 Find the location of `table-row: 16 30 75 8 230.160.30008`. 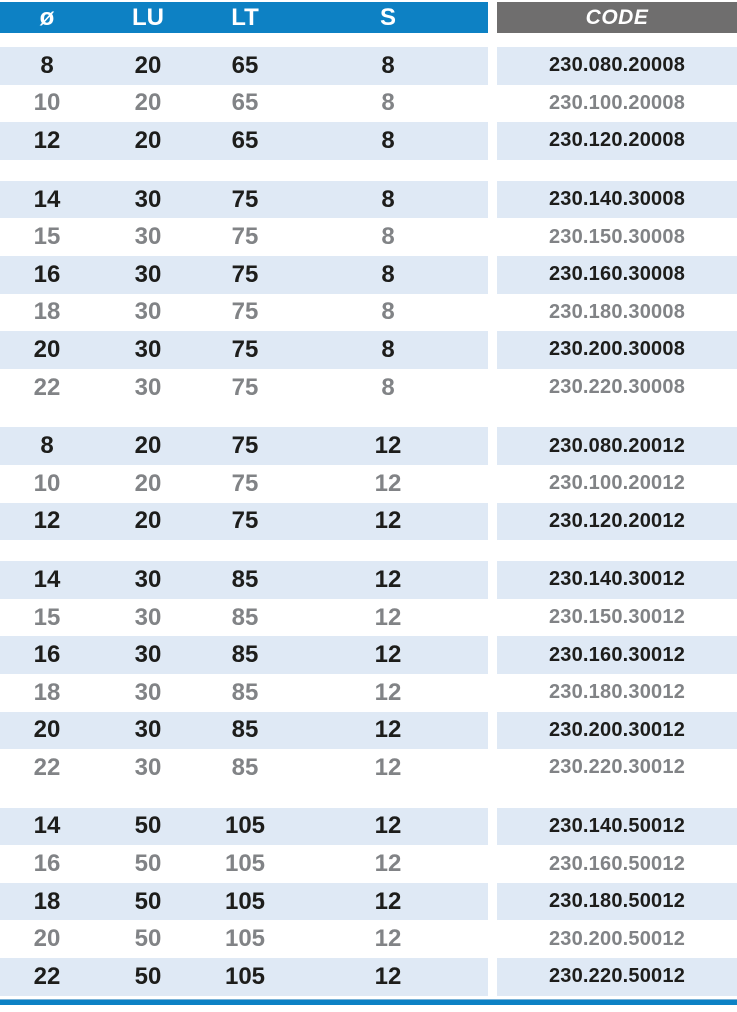

table-row: 16 30 75 8 230.160.30008 is located at coordinates (368, 274).